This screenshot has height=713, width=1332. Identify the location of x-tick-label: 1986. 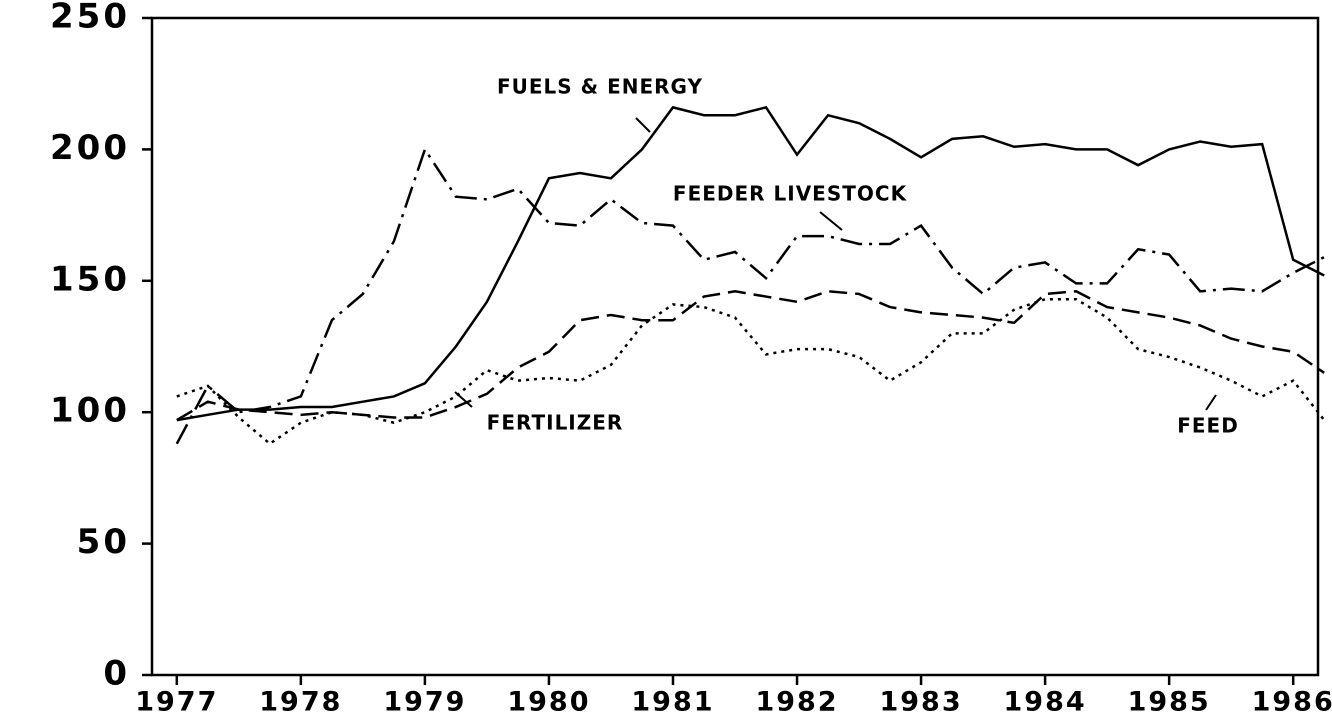
(1292, 700).